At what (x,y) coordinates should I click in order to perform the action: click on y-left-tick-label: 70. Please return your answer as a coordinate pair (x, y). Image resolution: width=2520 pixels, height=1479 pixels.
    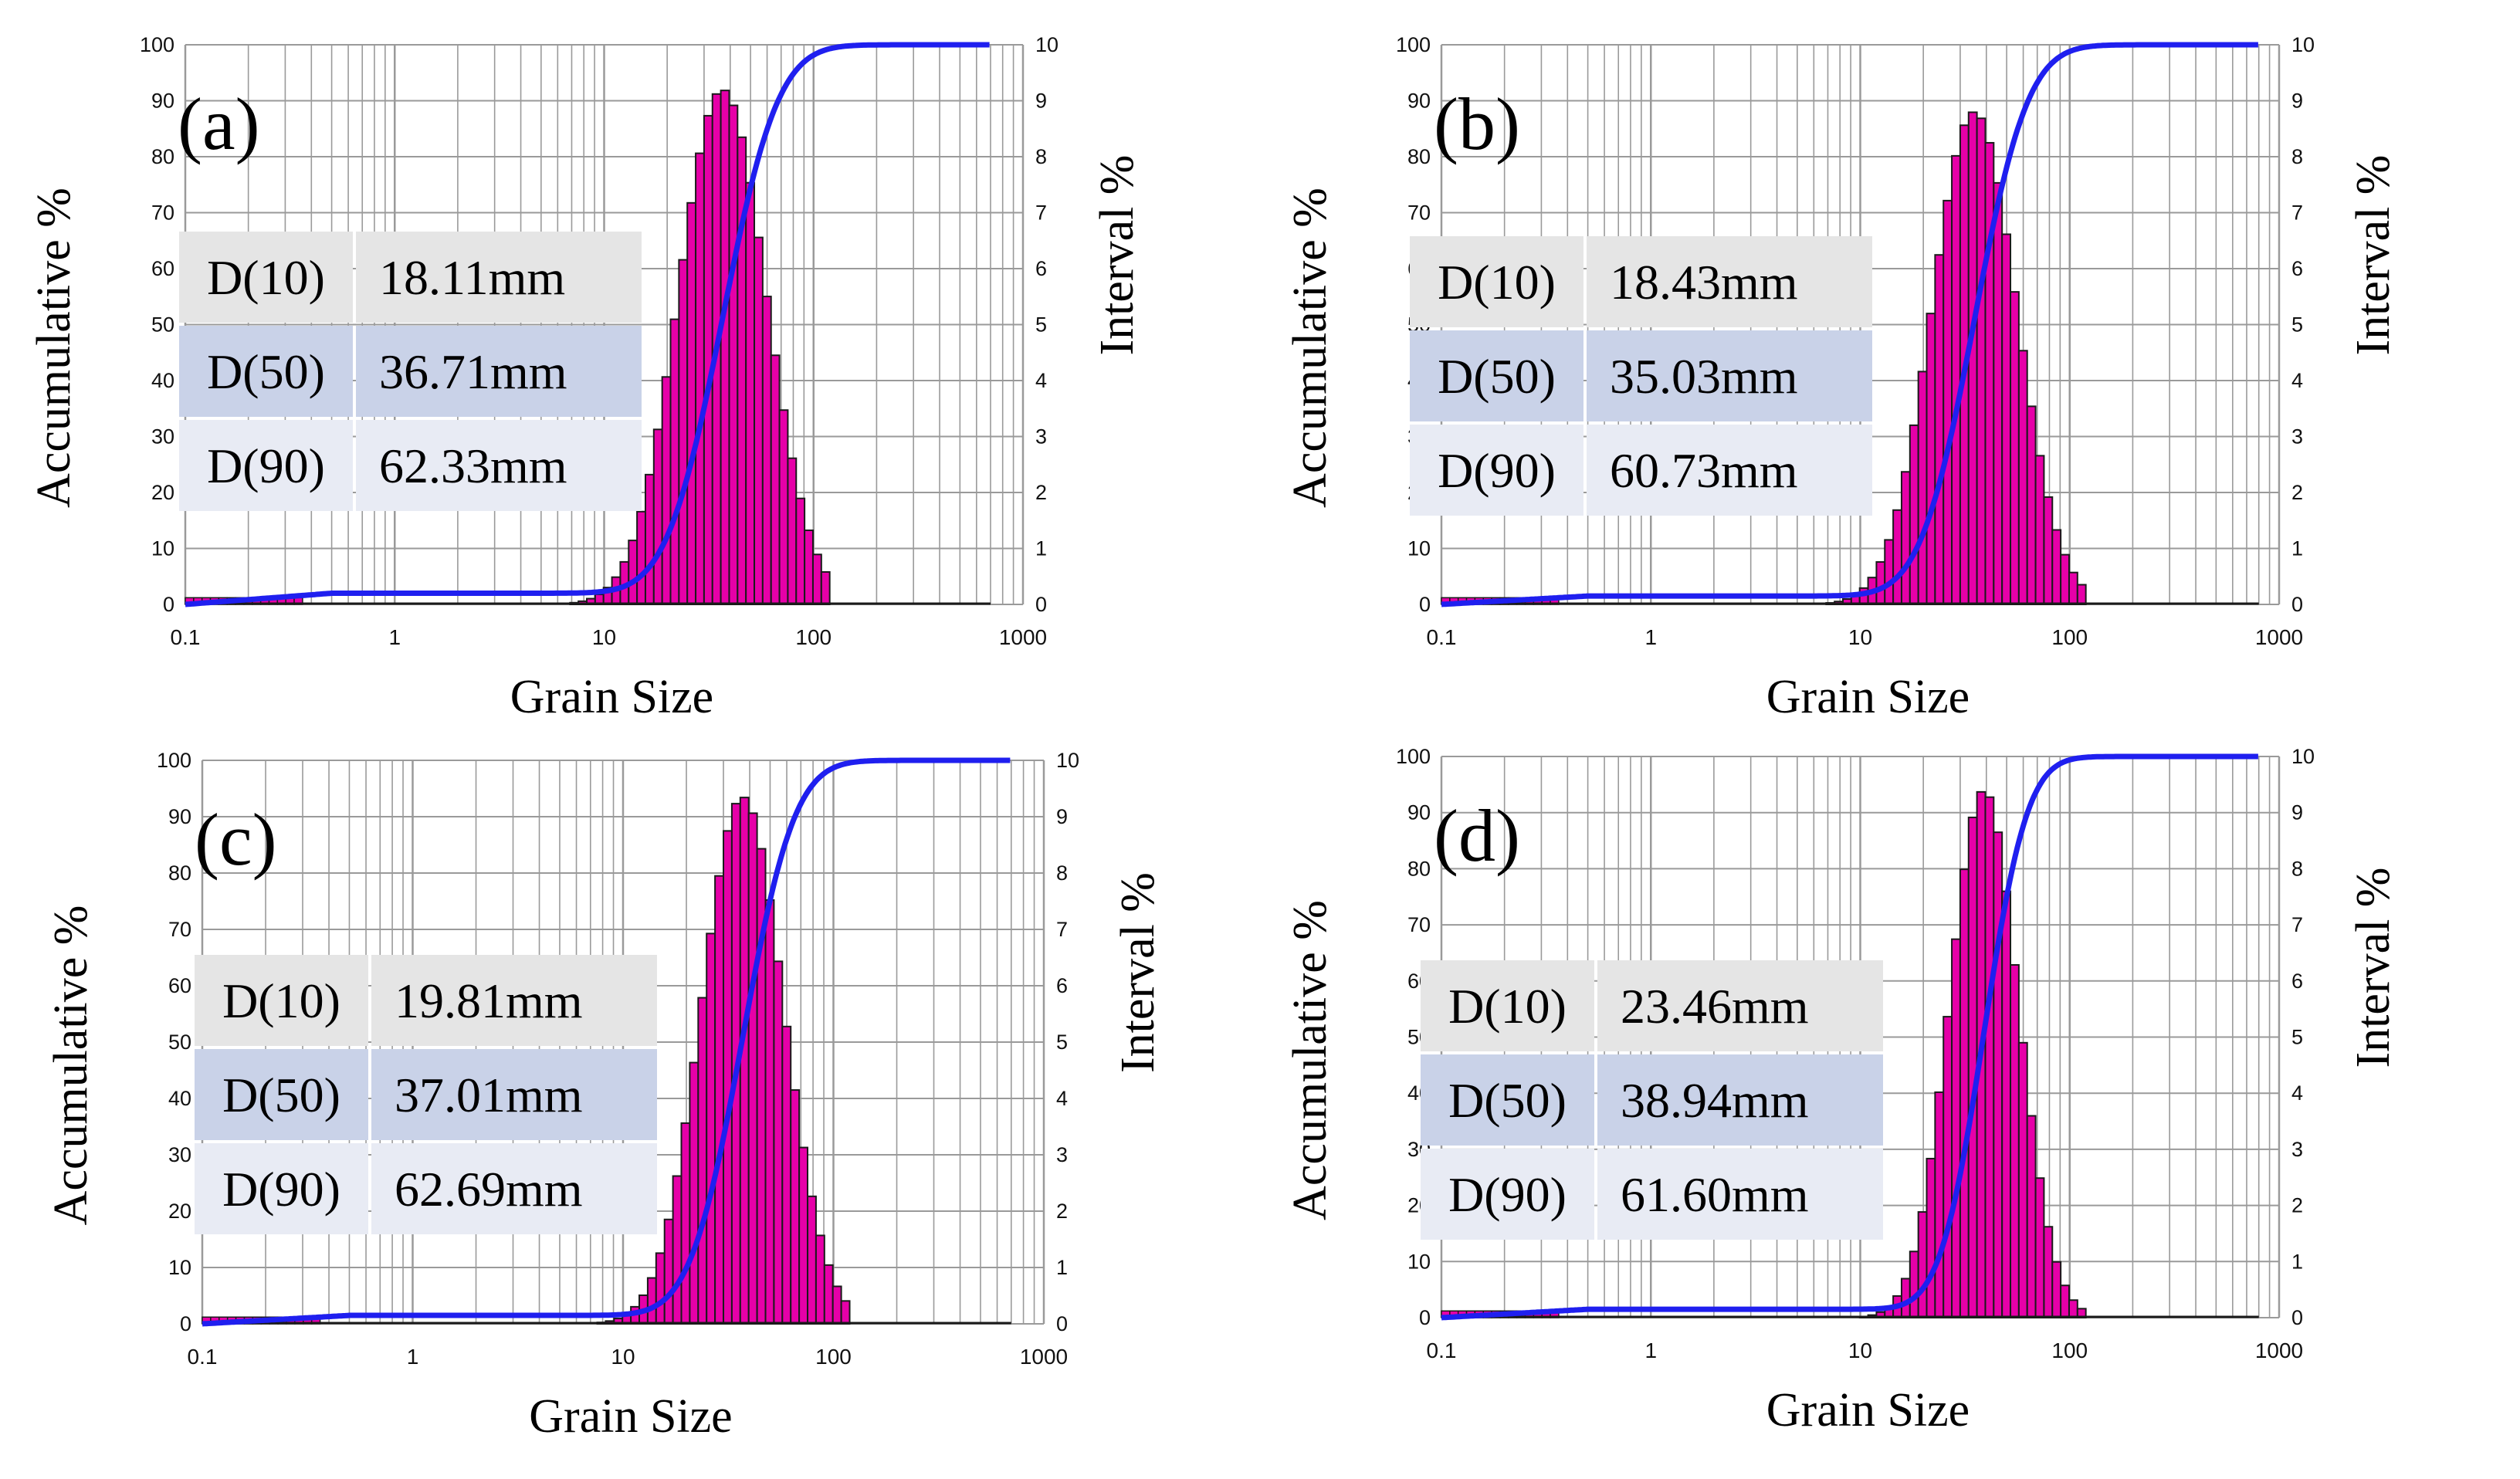
    Looking at the image, I should click on (180, 930).